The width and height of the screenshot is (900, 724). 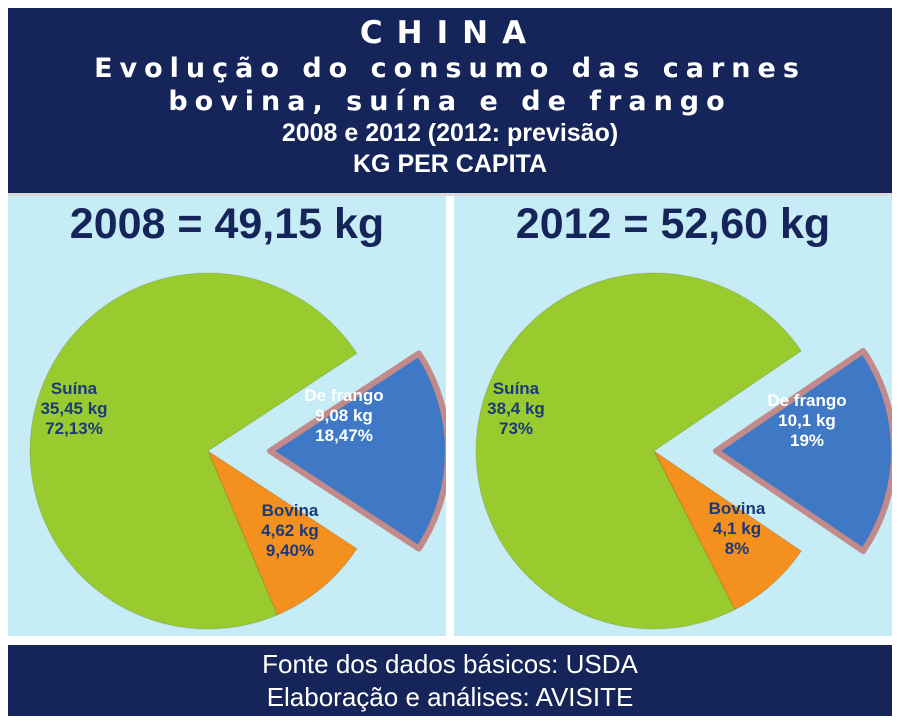 What do you see at coordinates (737, 508) in the screenshot?
I see `pie-label-bovina-name-2012: Bovina` at bounding box center [737, 508].